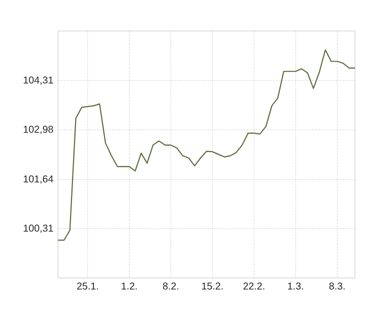 The width and height of the screenshot is (365, 324). Describe the element at coordinates (337, 286) in the screenshot. I see `x-tick-label: 8.3.` at that location.